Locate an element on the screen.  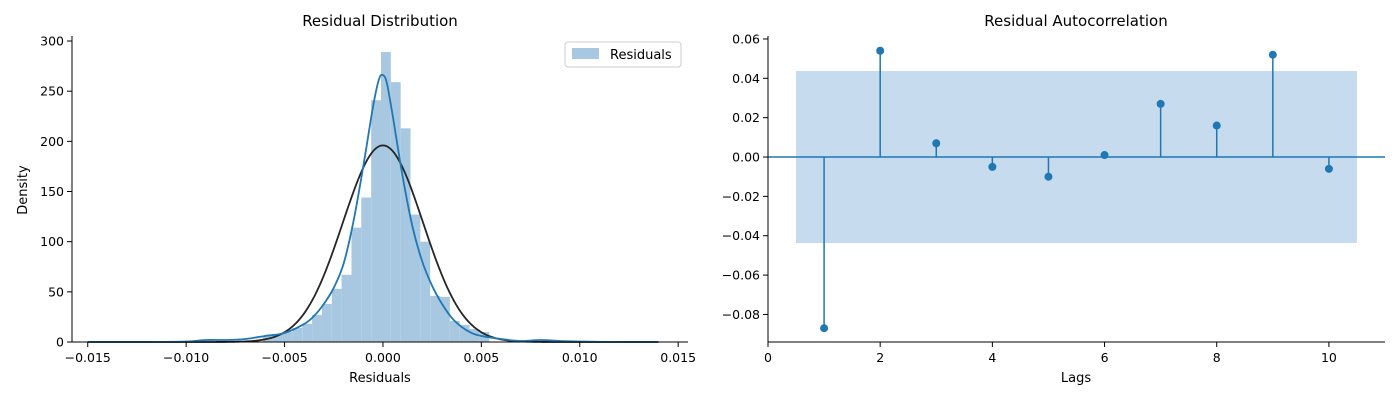
chart1-title: Residual Distribution is located at coordinates (380, 21).